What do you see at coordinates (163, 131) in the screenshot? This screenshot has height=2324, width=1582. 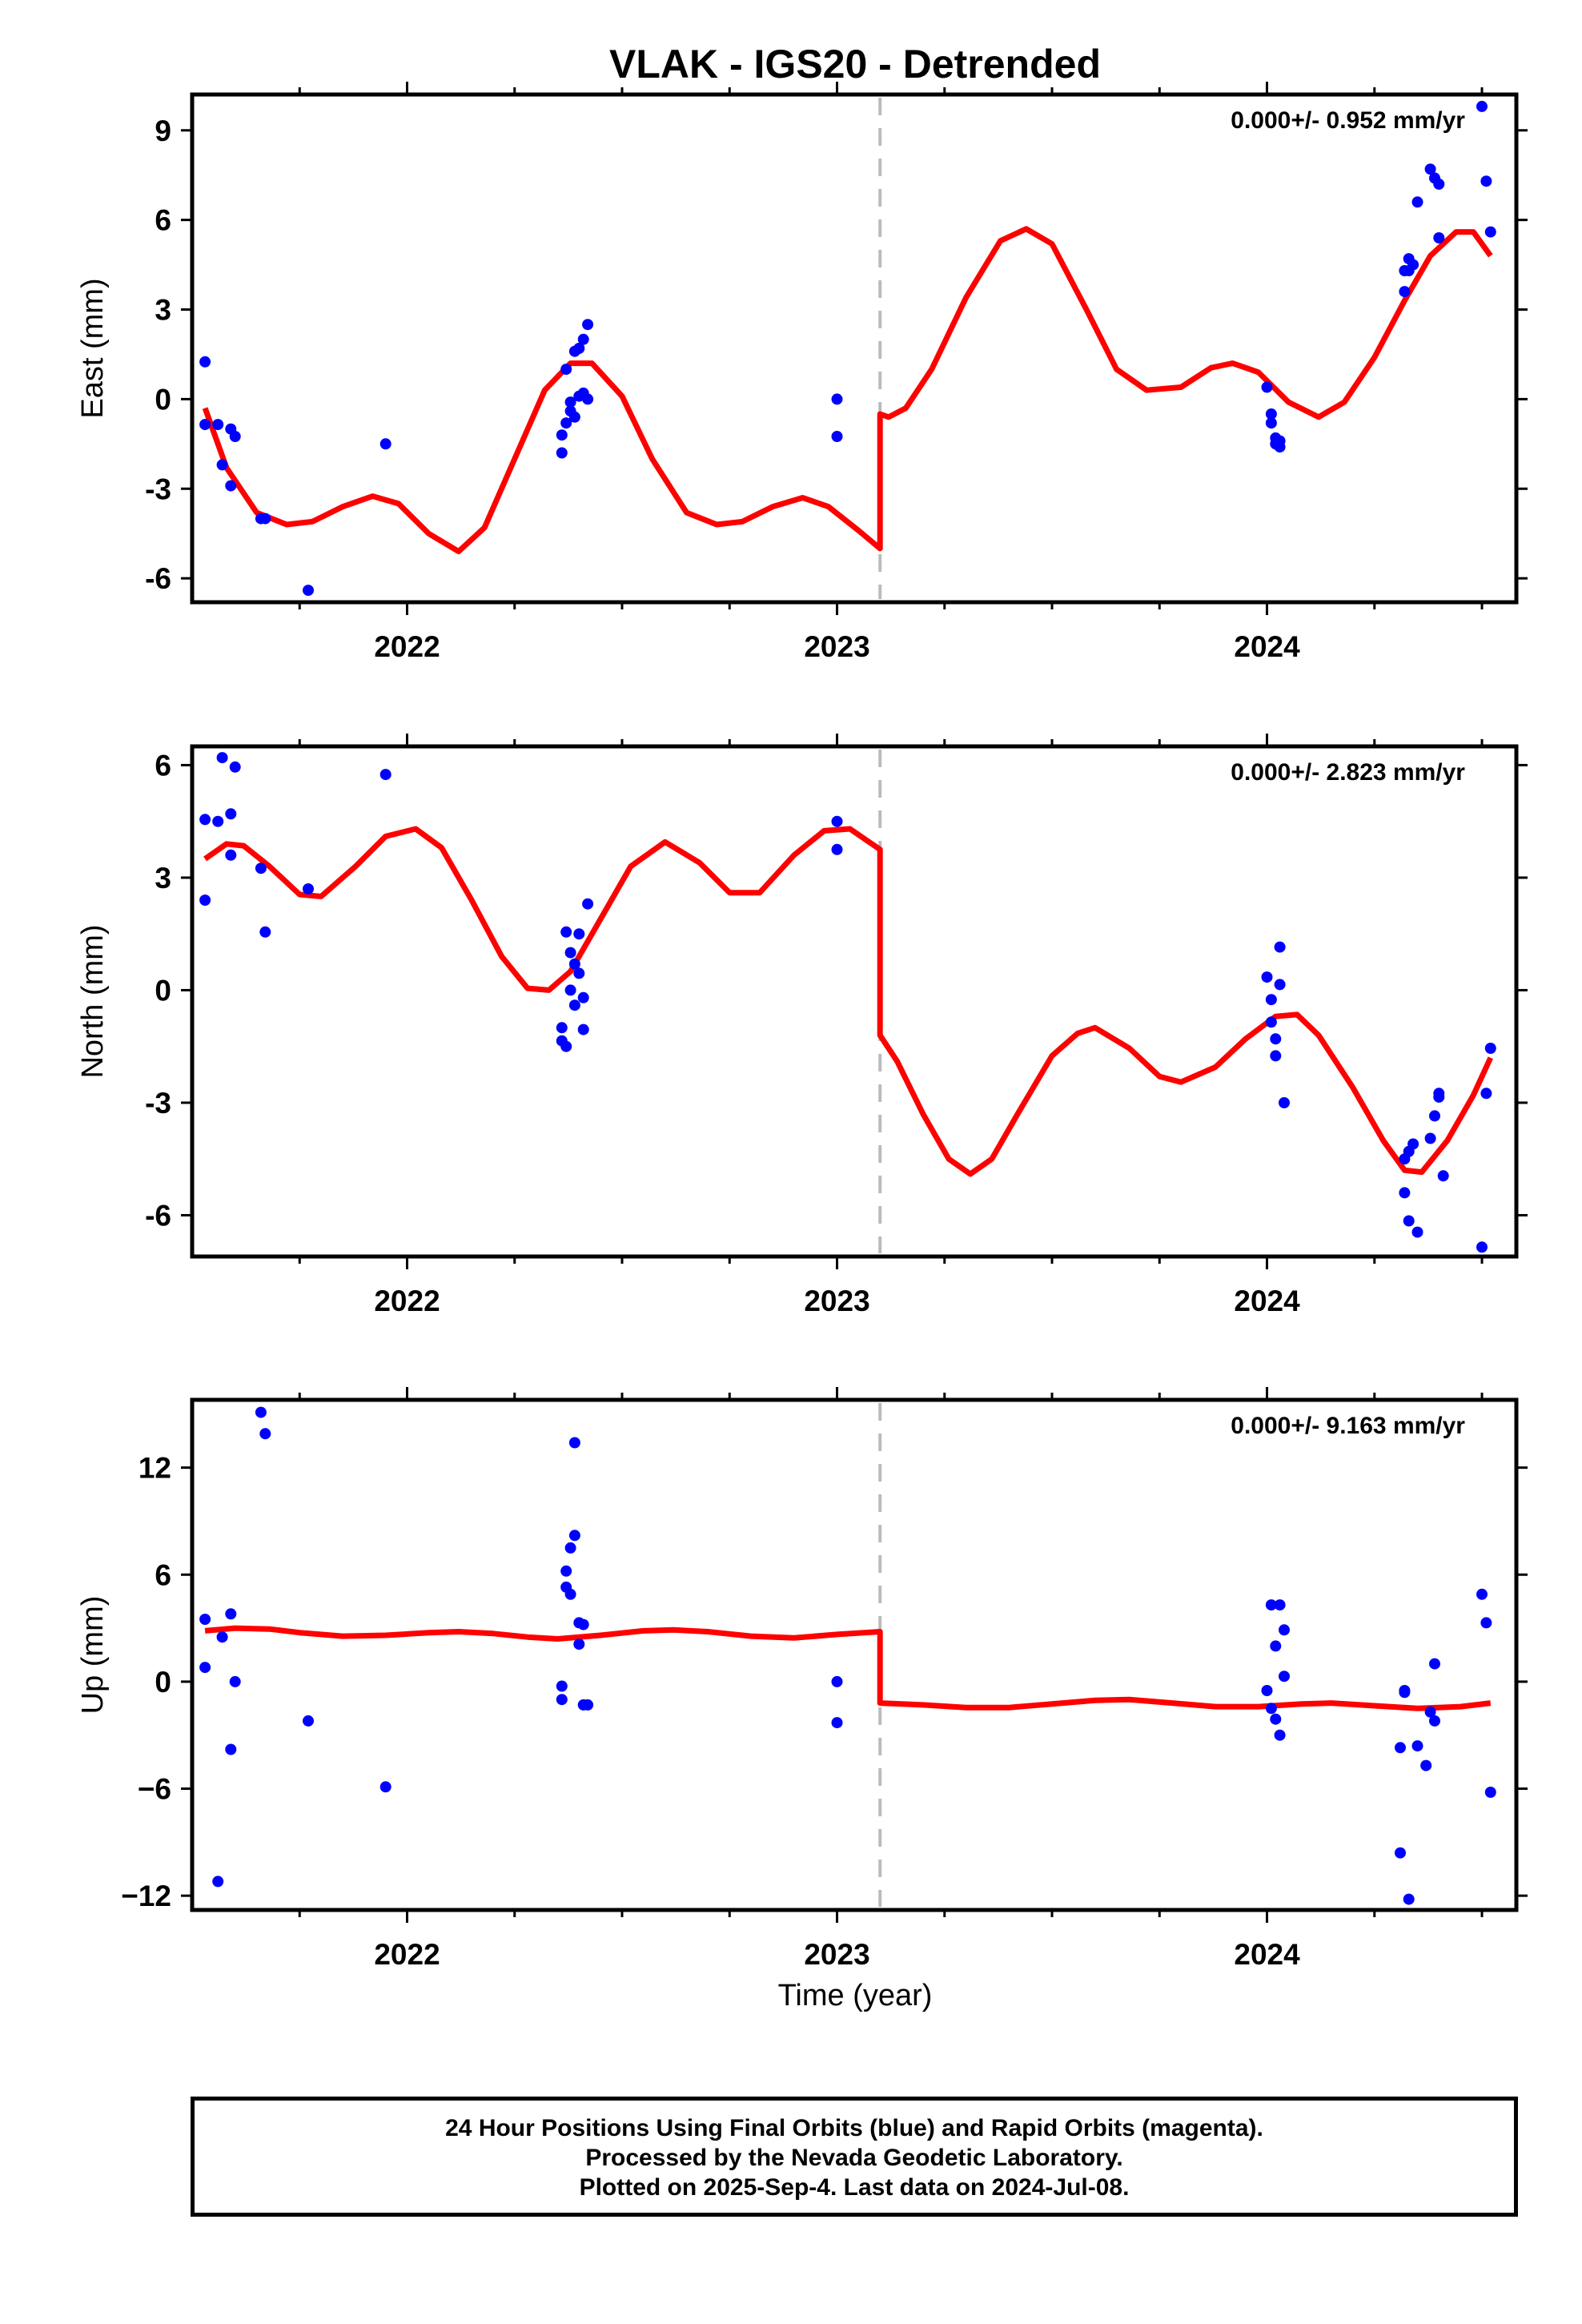 I see `east-y-tick-label: 9` at bounding box center [163, 131].